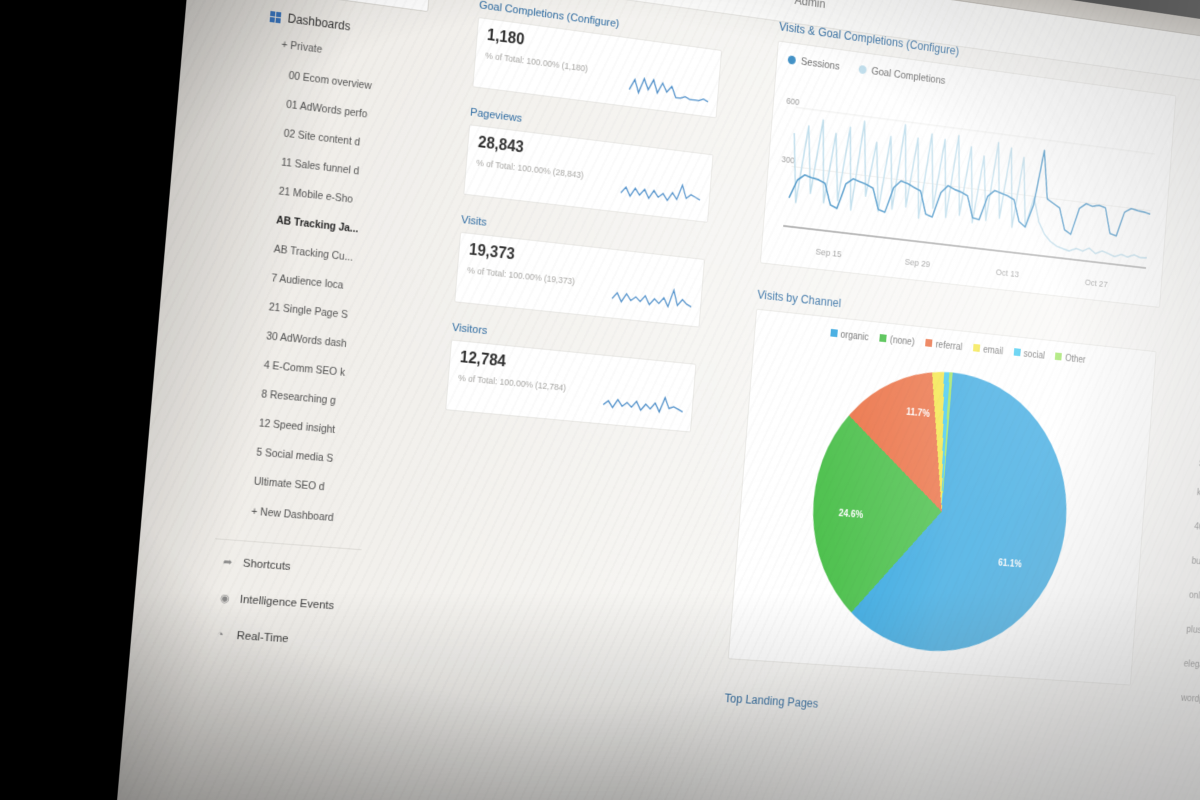 The image size is (1200, 800). Describe the element at coordinates (897, 341) in the screenshot. I see `pie-legend-item-none: (none)` at that location.